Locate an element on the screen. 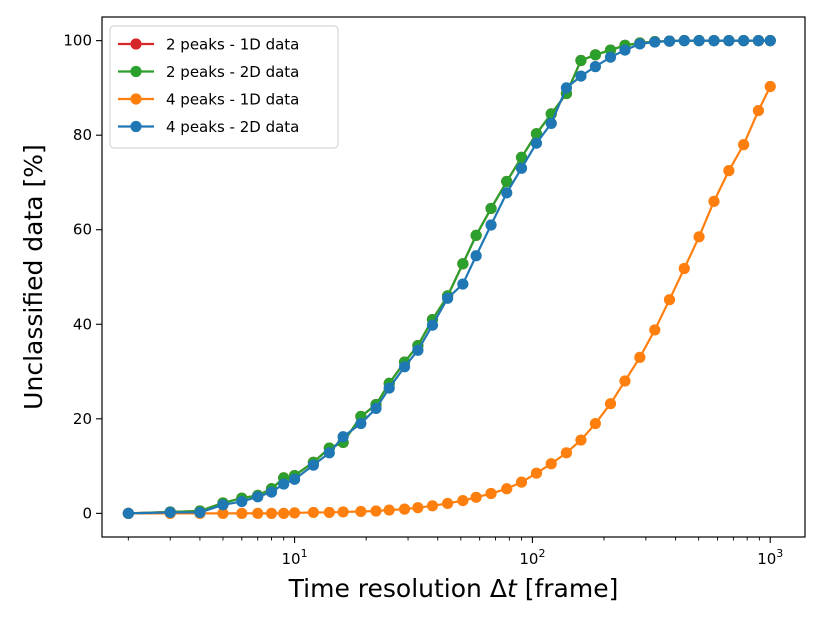  y-tick-label: 20 is located at coordinates (82, 419).